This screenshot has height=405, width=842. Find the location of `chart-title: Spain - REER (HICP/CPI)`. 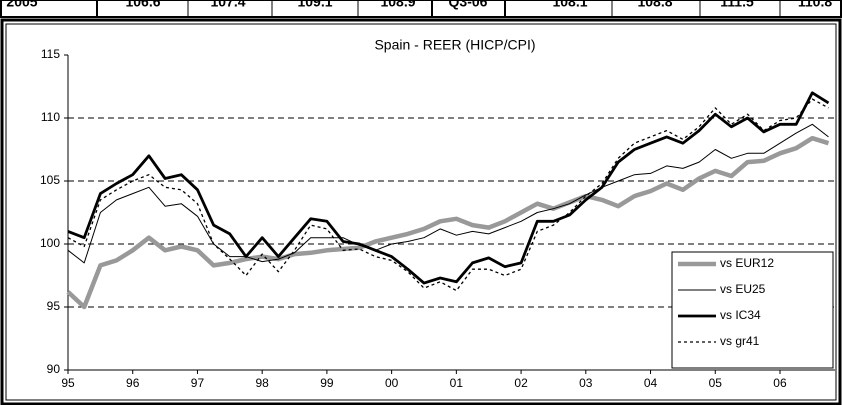

chart-title: Spain - REER (HICP/CPI) is located at coordinates (454, 45).